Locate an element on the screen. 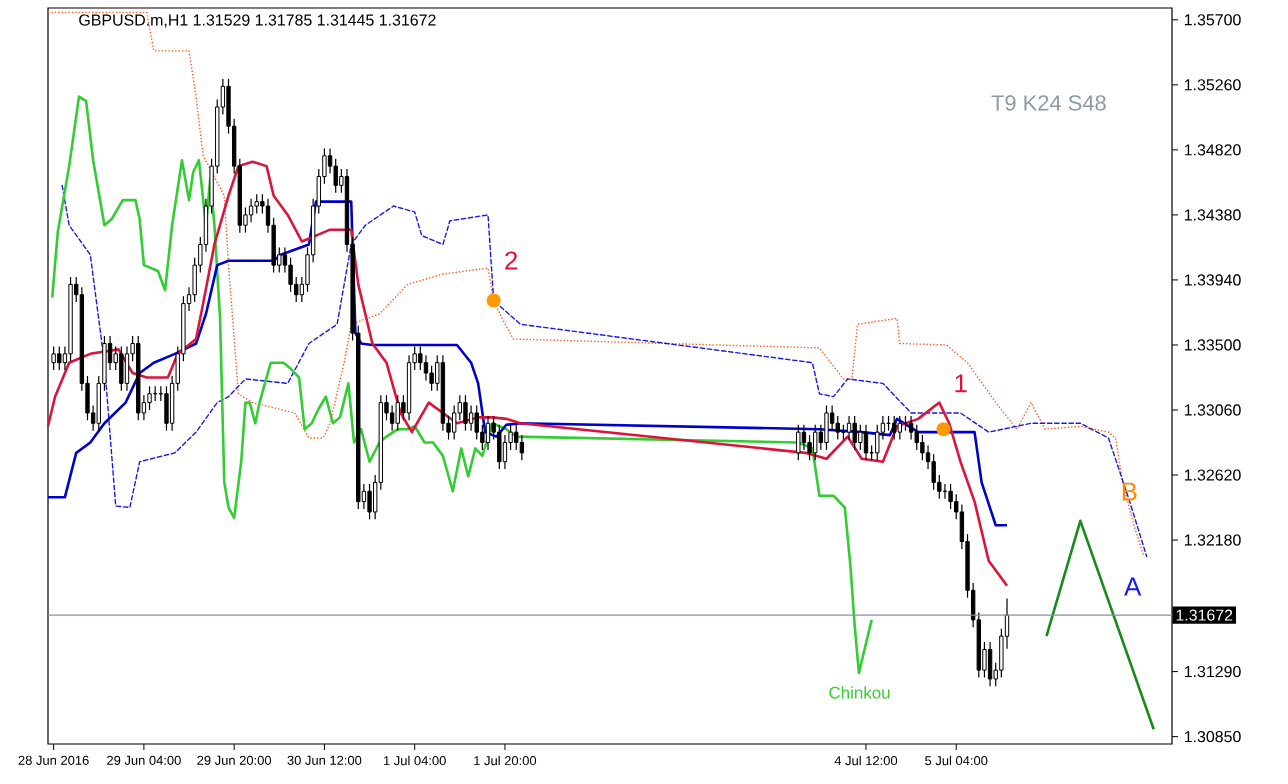 Image resolution: width=1288 pixels, height=784 pixels. annotation: 1 is located at coordinates (961, 383).